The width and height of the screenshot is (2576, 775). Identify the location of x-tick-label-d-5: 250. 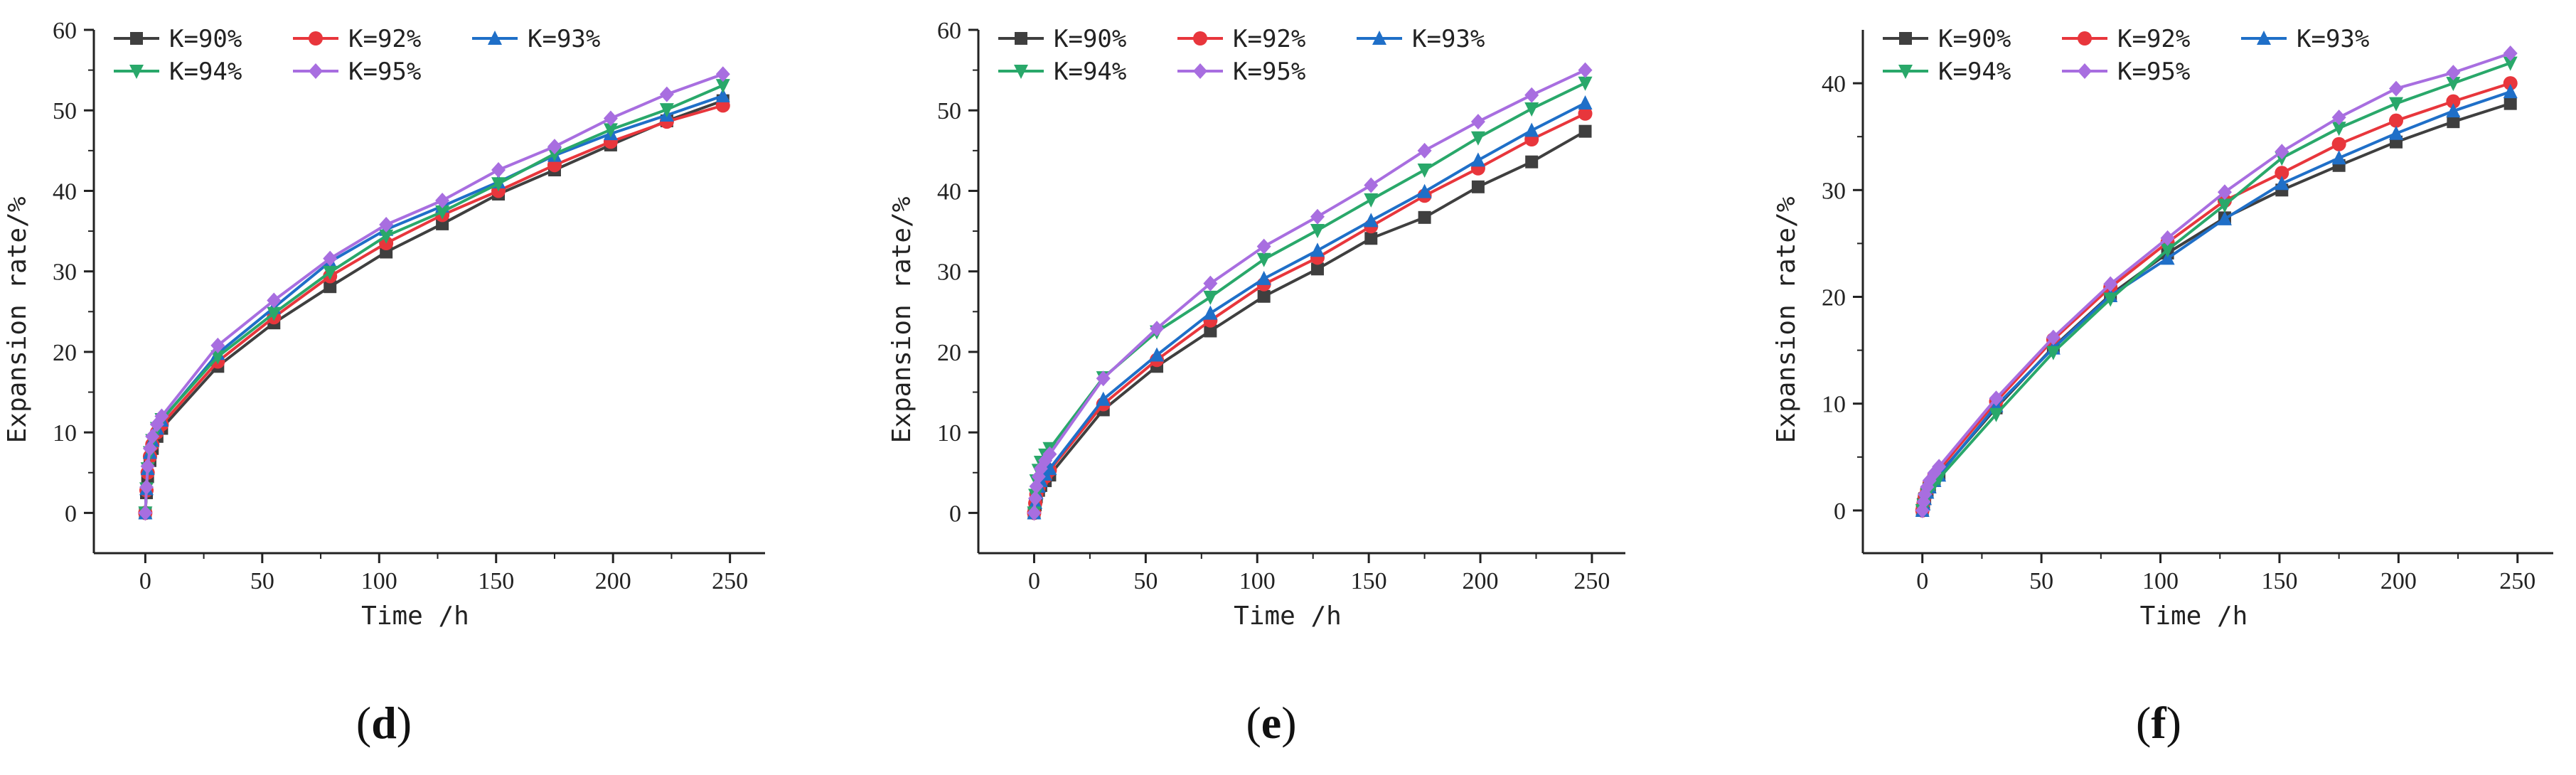
(730, 581).